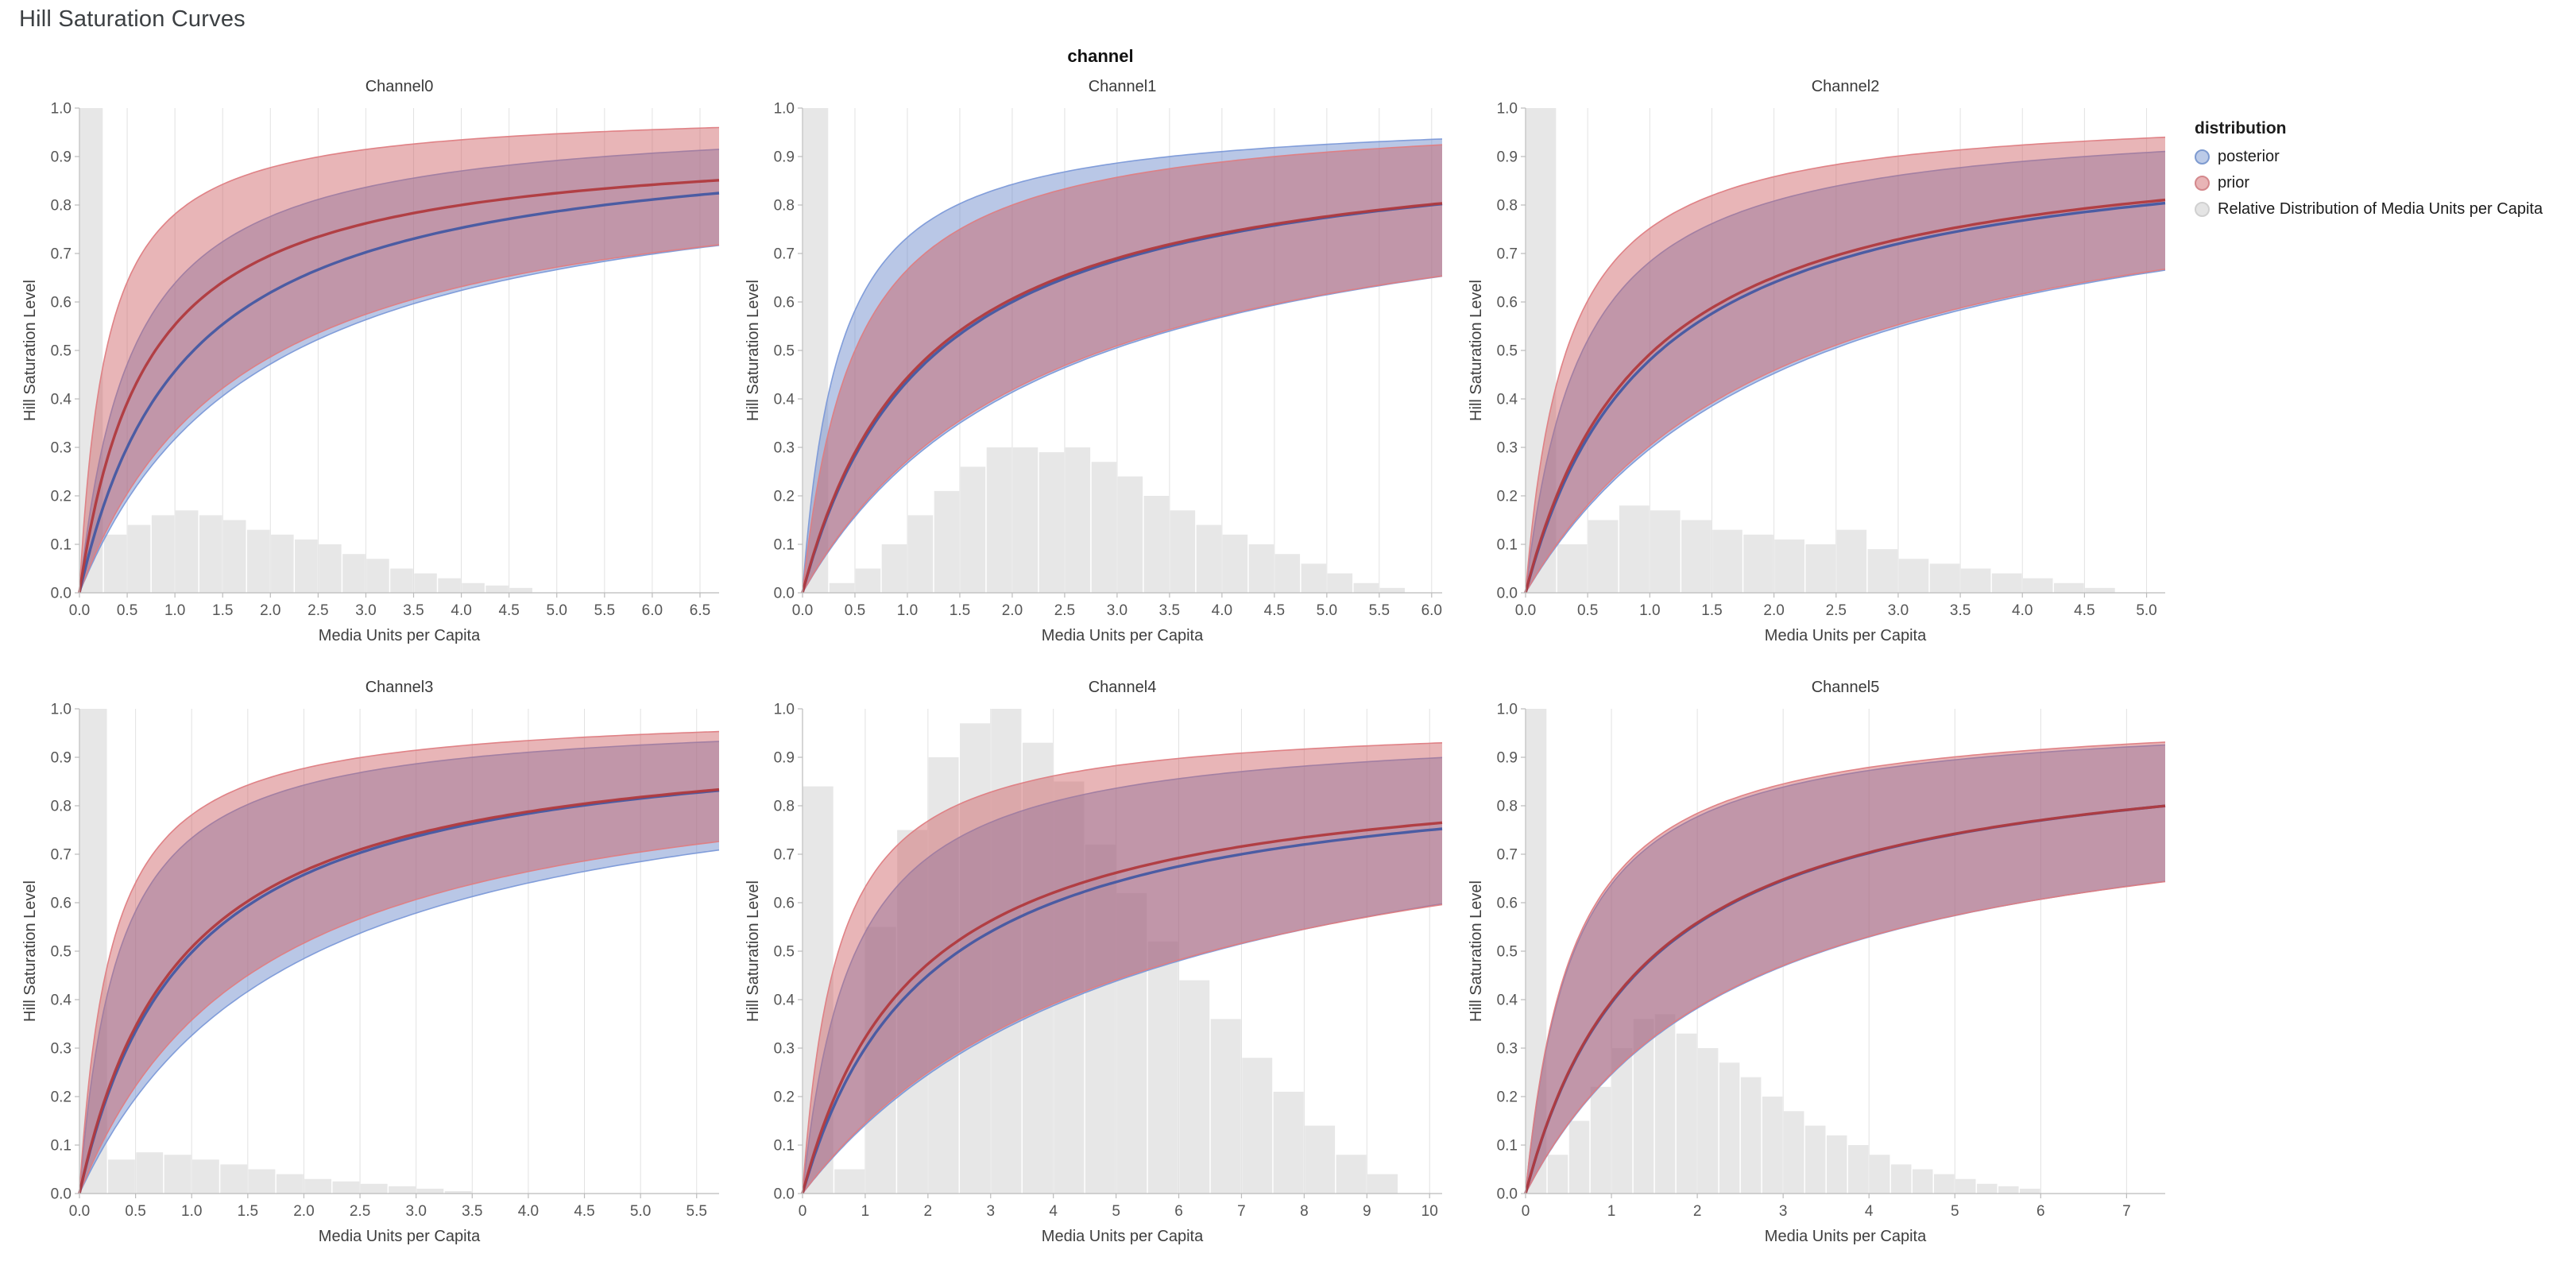 This screenshot has width=2576, height=1273. I want to click on facet-column-header: channel, so click(1101, 56).